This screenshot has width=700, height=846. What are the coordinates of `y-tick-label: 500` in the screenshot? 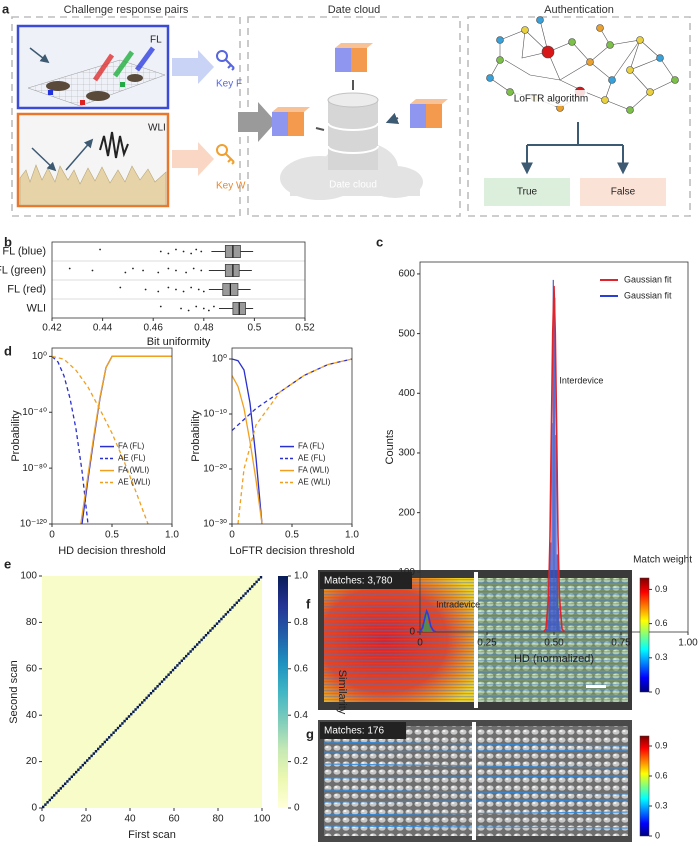 It's located at (406, 333).